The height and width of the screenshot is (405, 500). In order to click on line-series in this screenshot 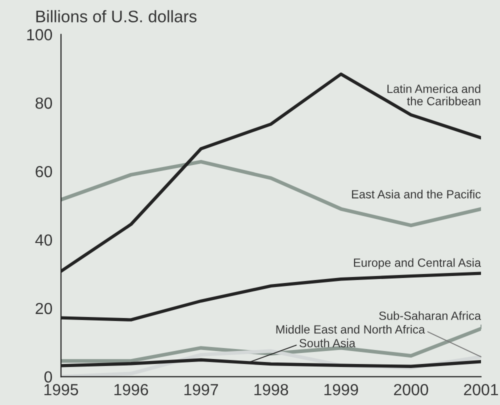, I will do `click(271, 194)`.